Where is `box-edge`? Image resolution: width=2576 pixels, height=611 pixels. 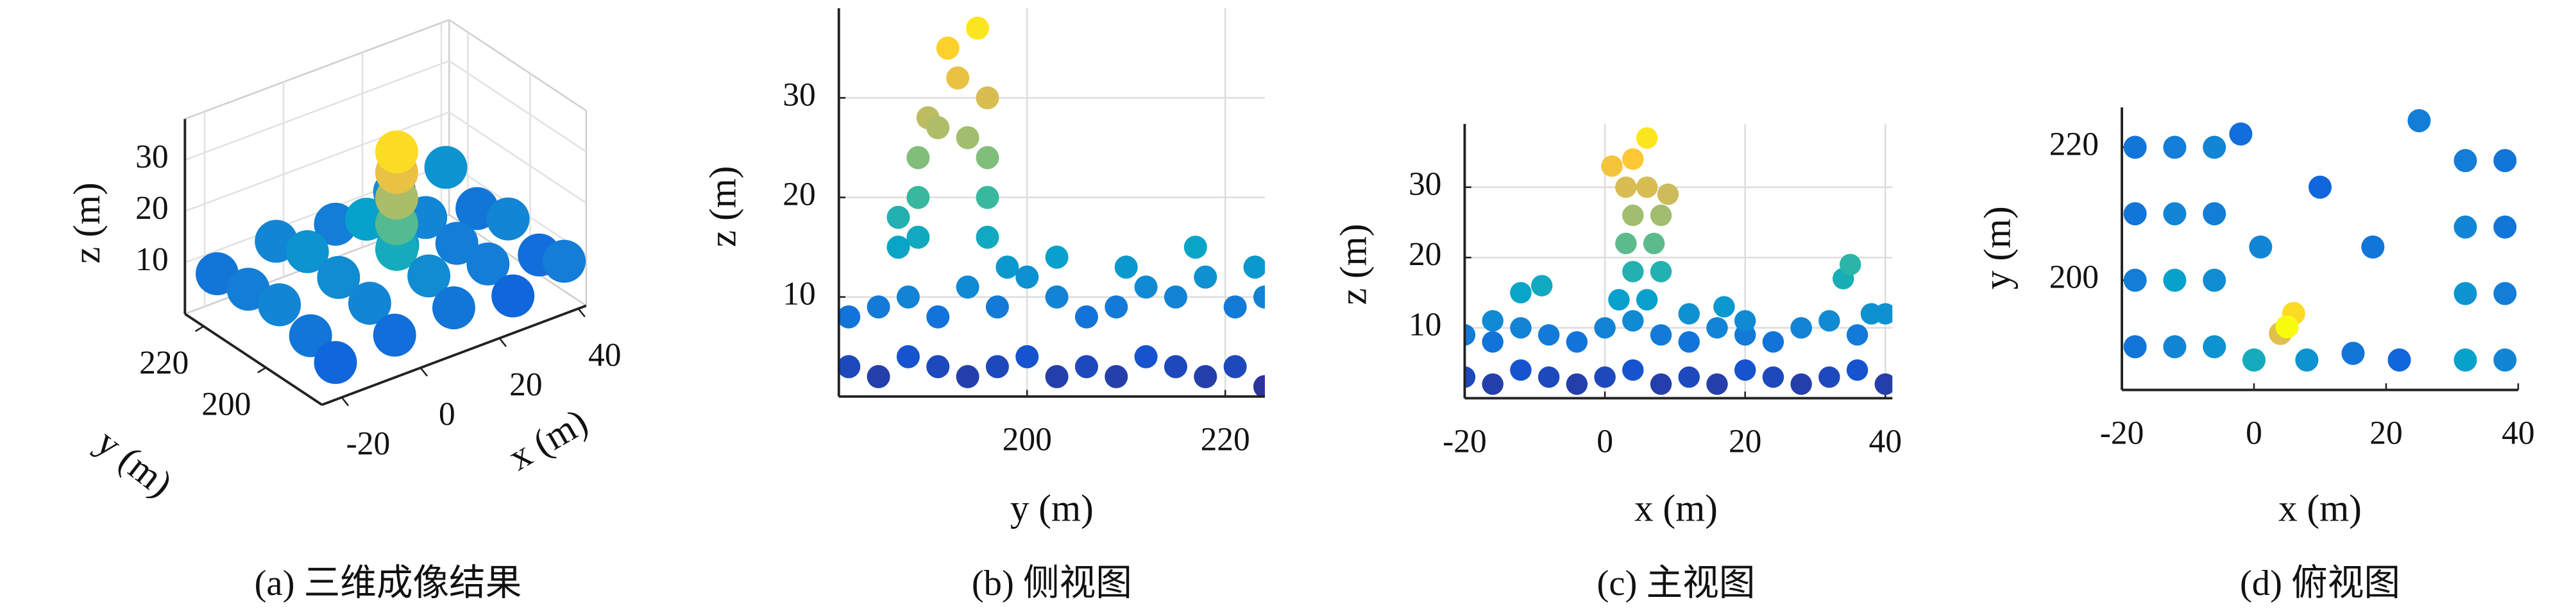
box-edge is located at coordinates (317, 69).